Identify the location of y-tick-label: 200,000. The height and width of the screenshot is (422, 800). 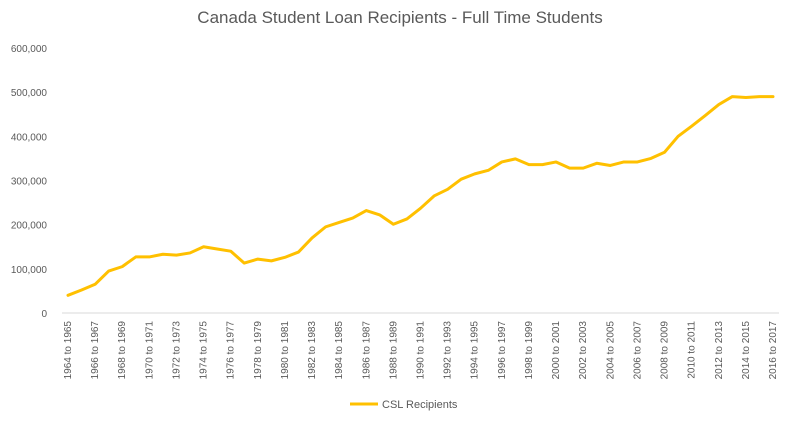
(29, 226).